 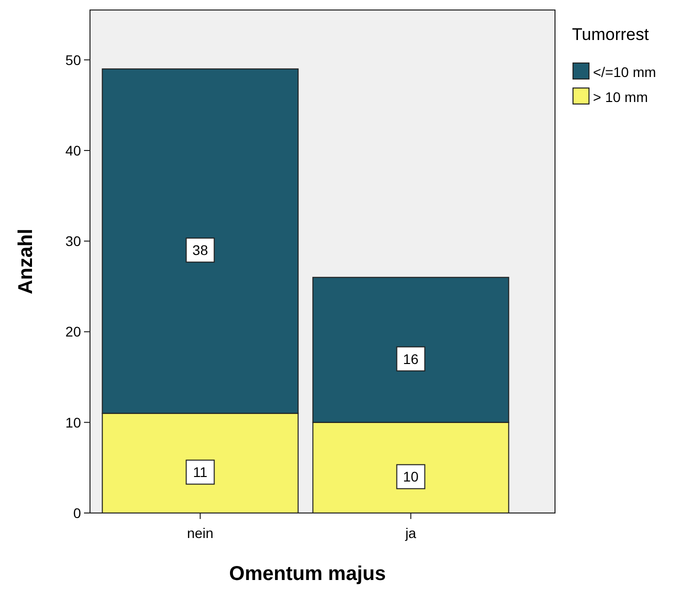 I want to click on legend-title: Tumorrest, so click(x=611, y=34).